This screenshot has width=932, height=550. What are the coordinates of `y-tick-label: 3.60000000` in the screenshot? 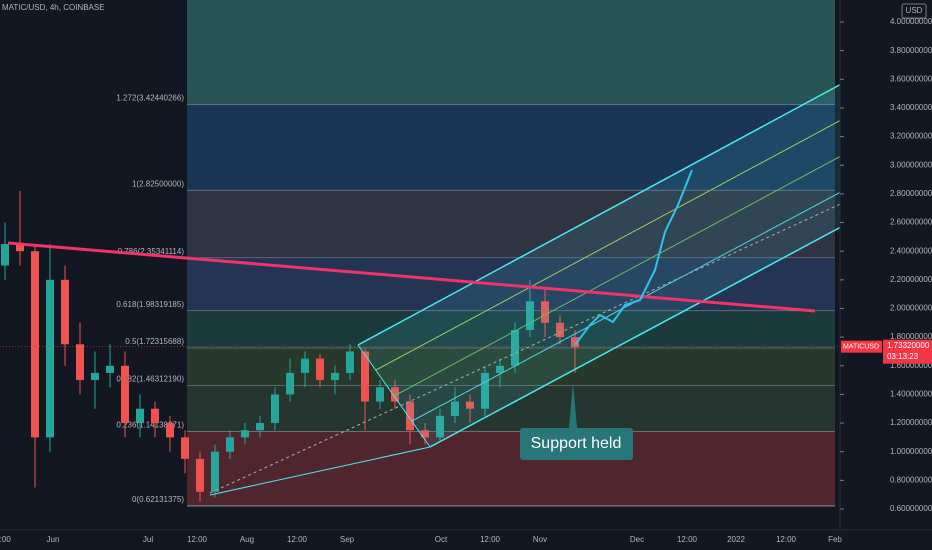 It's located at (911, 78).